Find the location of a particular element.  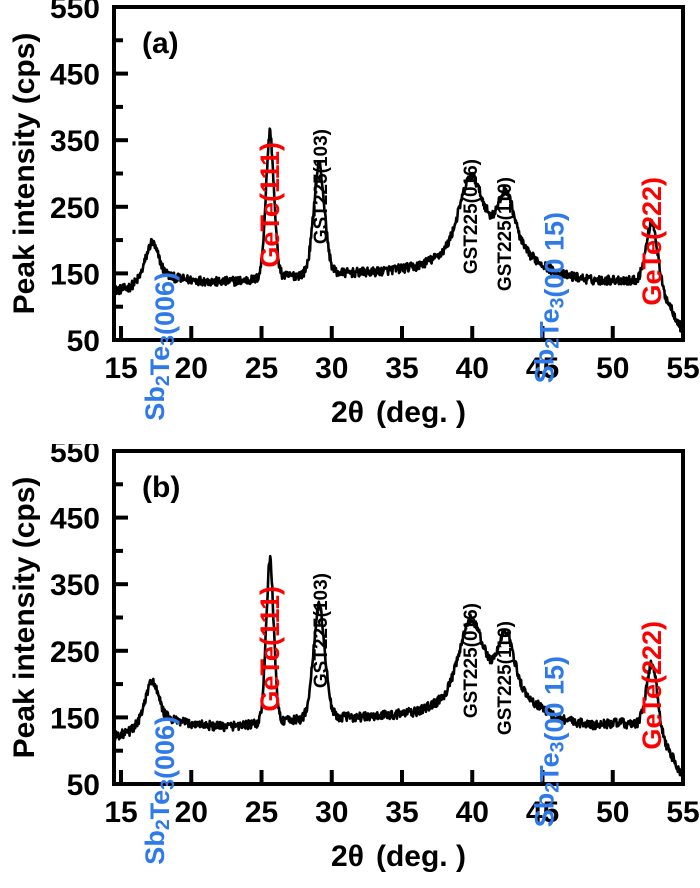

panel-tag: (a) is located at coordinates (160, 43).